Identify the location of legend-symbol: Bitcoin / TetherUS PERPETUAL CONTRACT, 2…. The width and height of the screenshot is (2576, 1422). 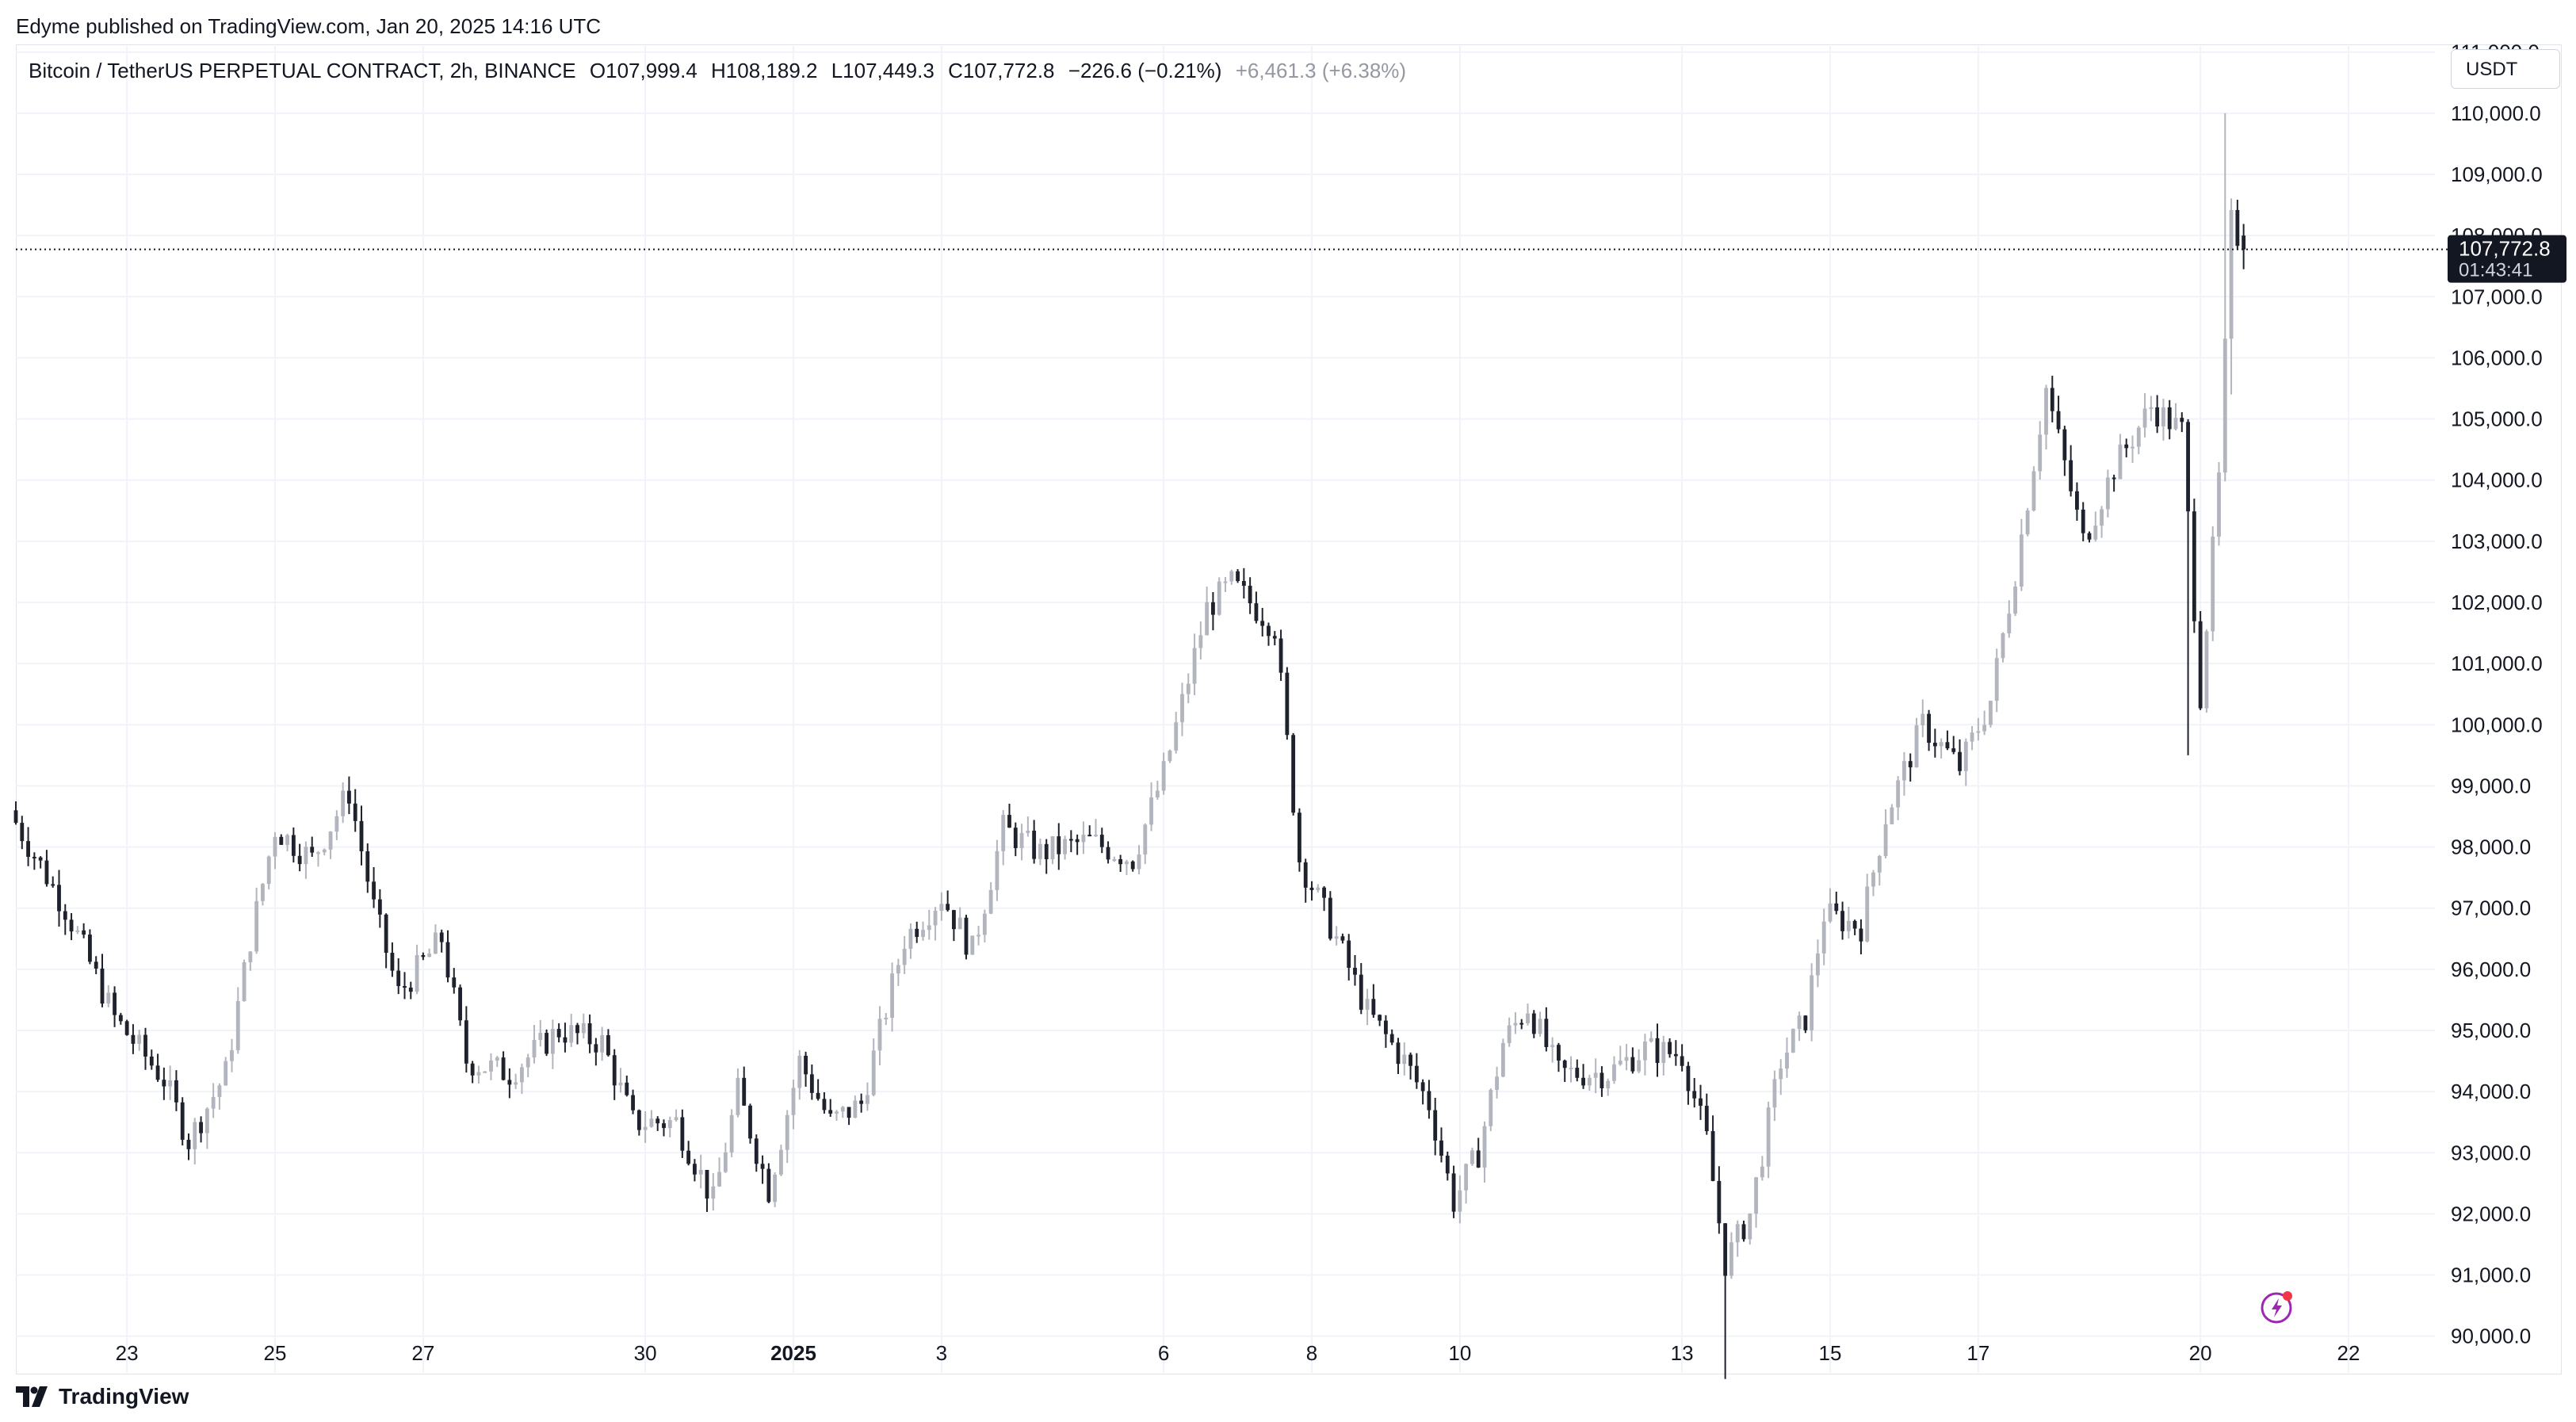
(302, 70).